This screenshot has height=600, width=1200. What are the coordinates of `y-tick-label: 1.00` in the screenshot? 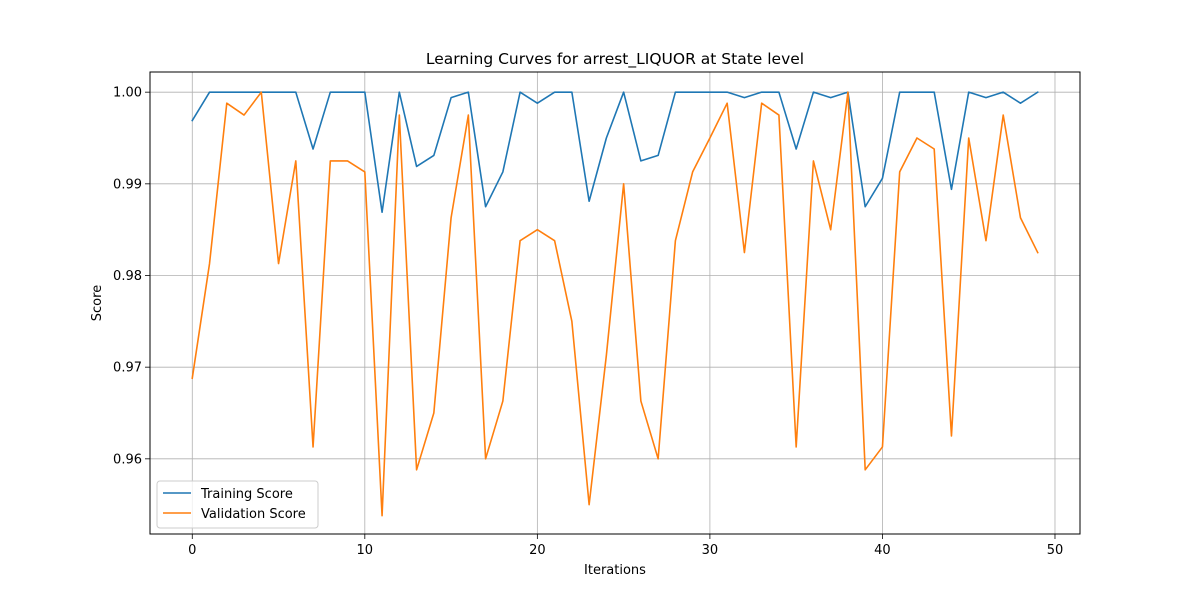 It's located at (127, 93).